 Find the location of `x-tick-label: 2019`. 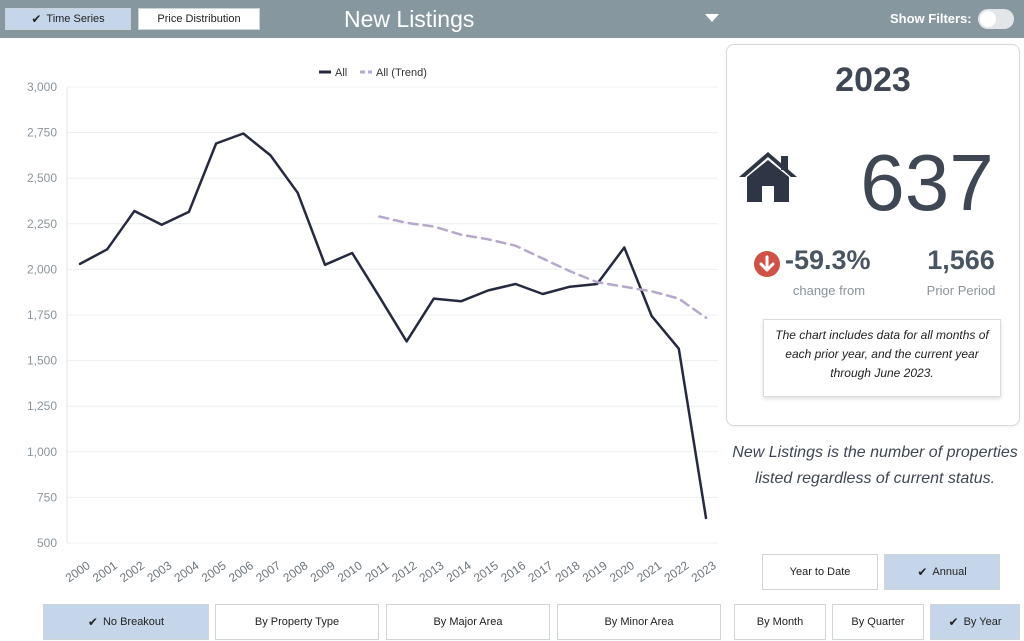

x-tick-label: 2019 is located at coordinates (595, 571).